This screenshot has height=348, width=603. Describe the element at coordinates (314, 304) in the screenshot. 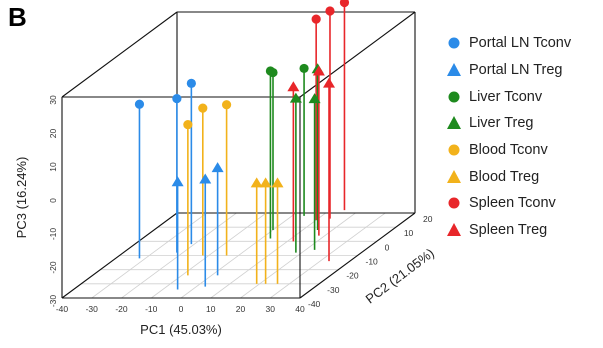

I see `y-tick-label: -40` at that location.